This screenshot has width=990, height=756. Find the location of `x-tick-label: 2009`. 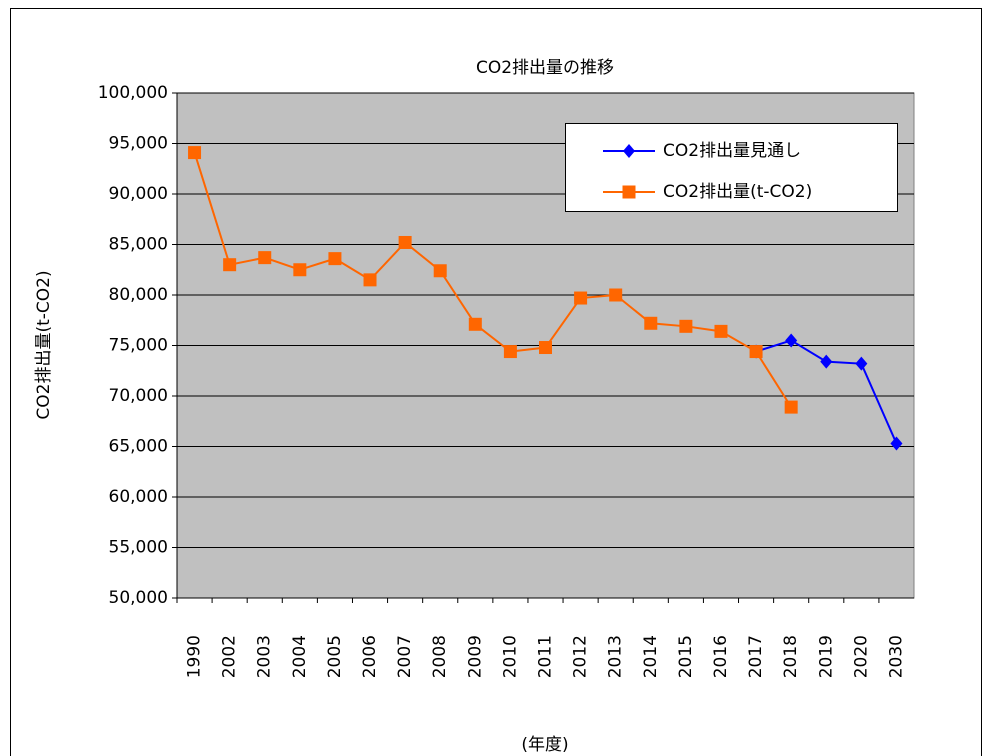

x-tick-label: 2009 is located at coordinates (475, 656).